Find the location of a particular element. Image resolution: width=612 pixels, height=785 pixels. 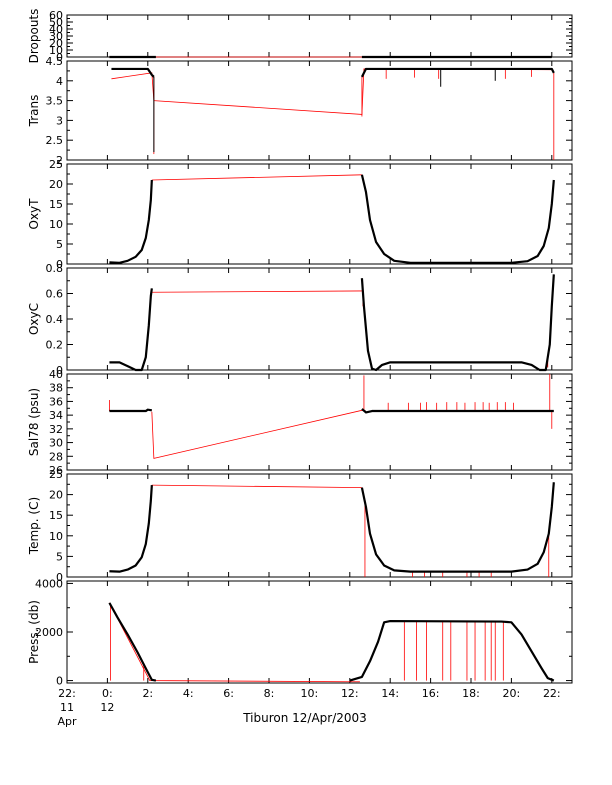

ytick-label-oxyc: 0.6 is located at coordinates (55, 294).